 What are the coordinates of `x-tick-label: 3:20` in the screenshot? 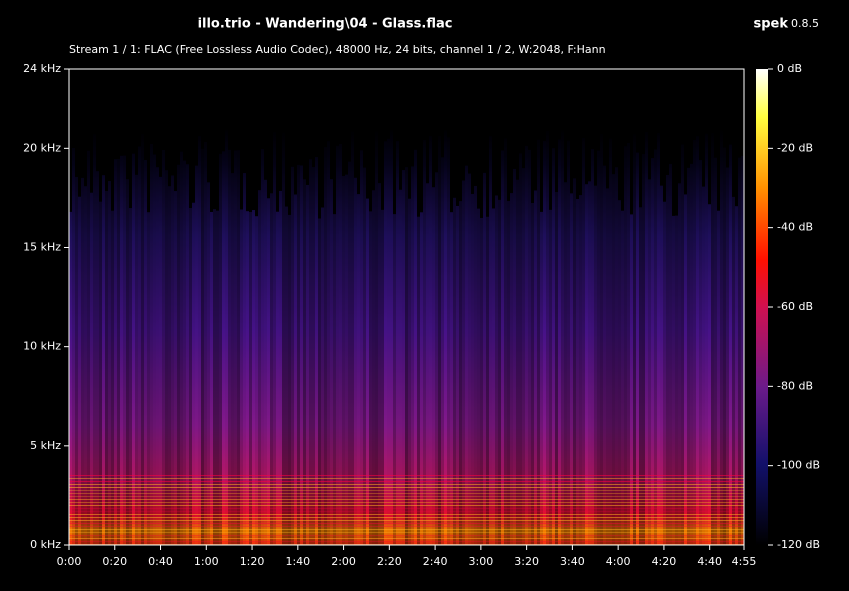 It's located at (526, 561).